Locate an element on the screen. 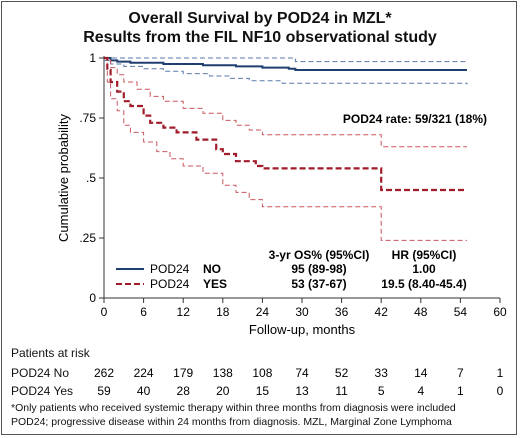  y-tick-label-1: .25 is located at coordinates (87, 238).